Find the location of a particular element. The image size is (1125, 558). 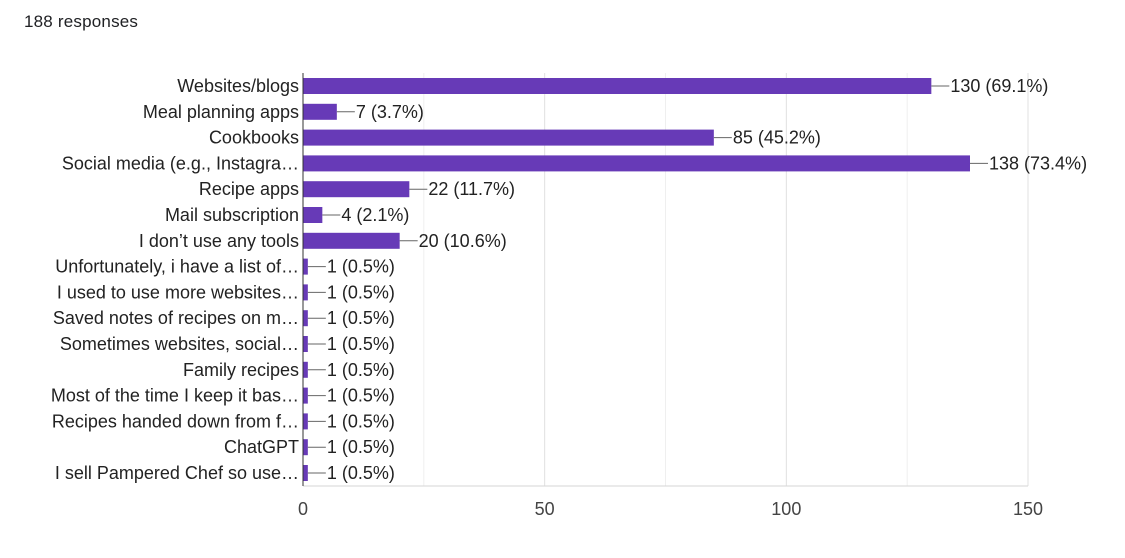

category-label: Cookbooks is located at coordinates (254, 138).